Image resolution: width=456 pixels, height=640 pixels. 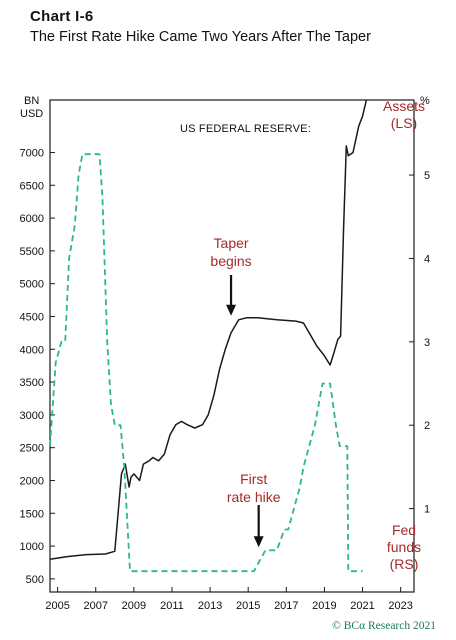 I want to click on x-tick-label: 2019, so click(x=324, y=606).